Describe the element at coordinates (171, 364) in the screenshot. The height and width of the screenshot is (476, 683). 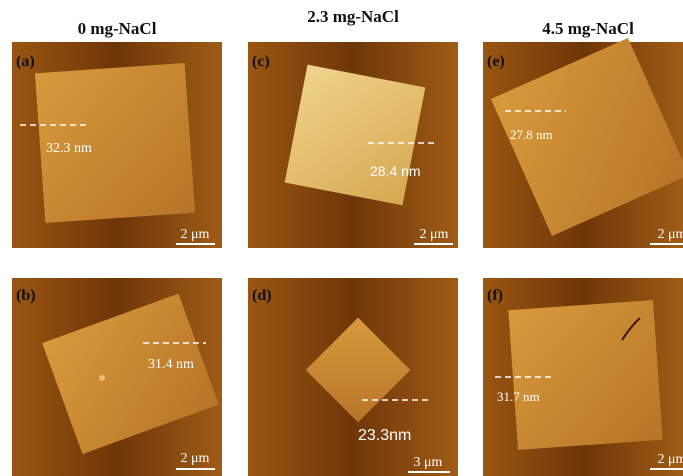
I see `thickness-label: 31.4 nm` at that location.